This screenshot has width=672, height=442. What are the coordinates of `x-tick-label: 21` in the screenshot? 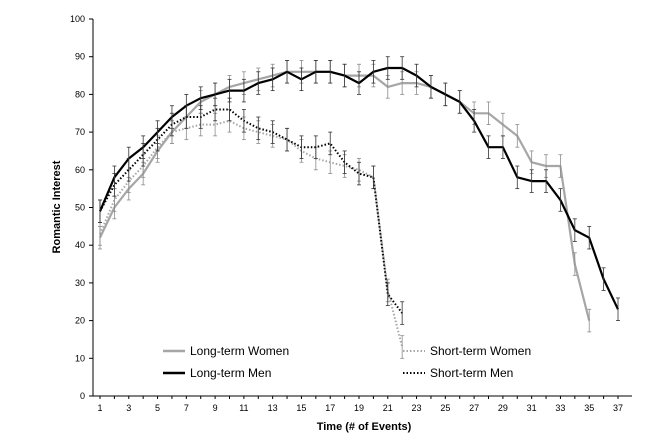 It's located at (388, 408).